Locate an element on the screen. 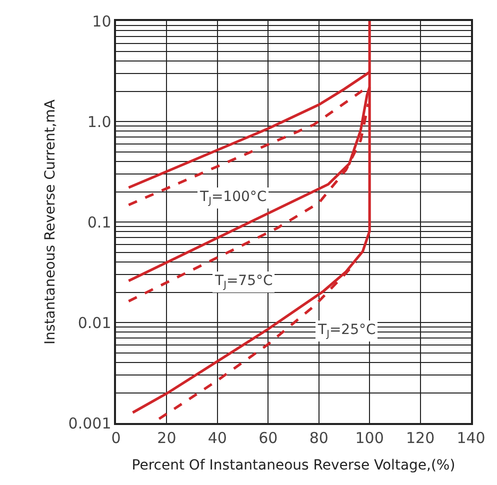 Image resolution: width=497 pixels, height=485 pixels. x-tick-label: 120 is located at coordinates (420, 437).